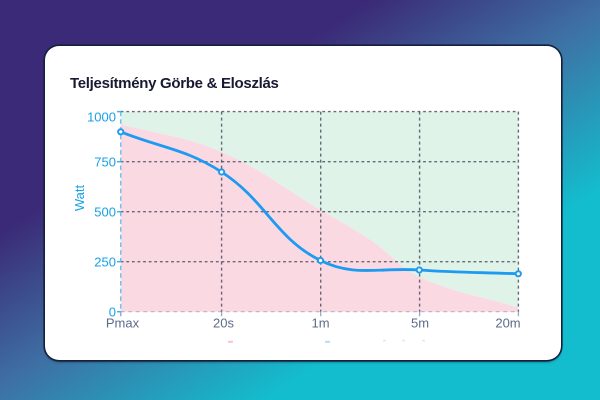 The width and height of the screenshot is (600, 400). I want to click on svg-text: 20m, so click(507, 323).